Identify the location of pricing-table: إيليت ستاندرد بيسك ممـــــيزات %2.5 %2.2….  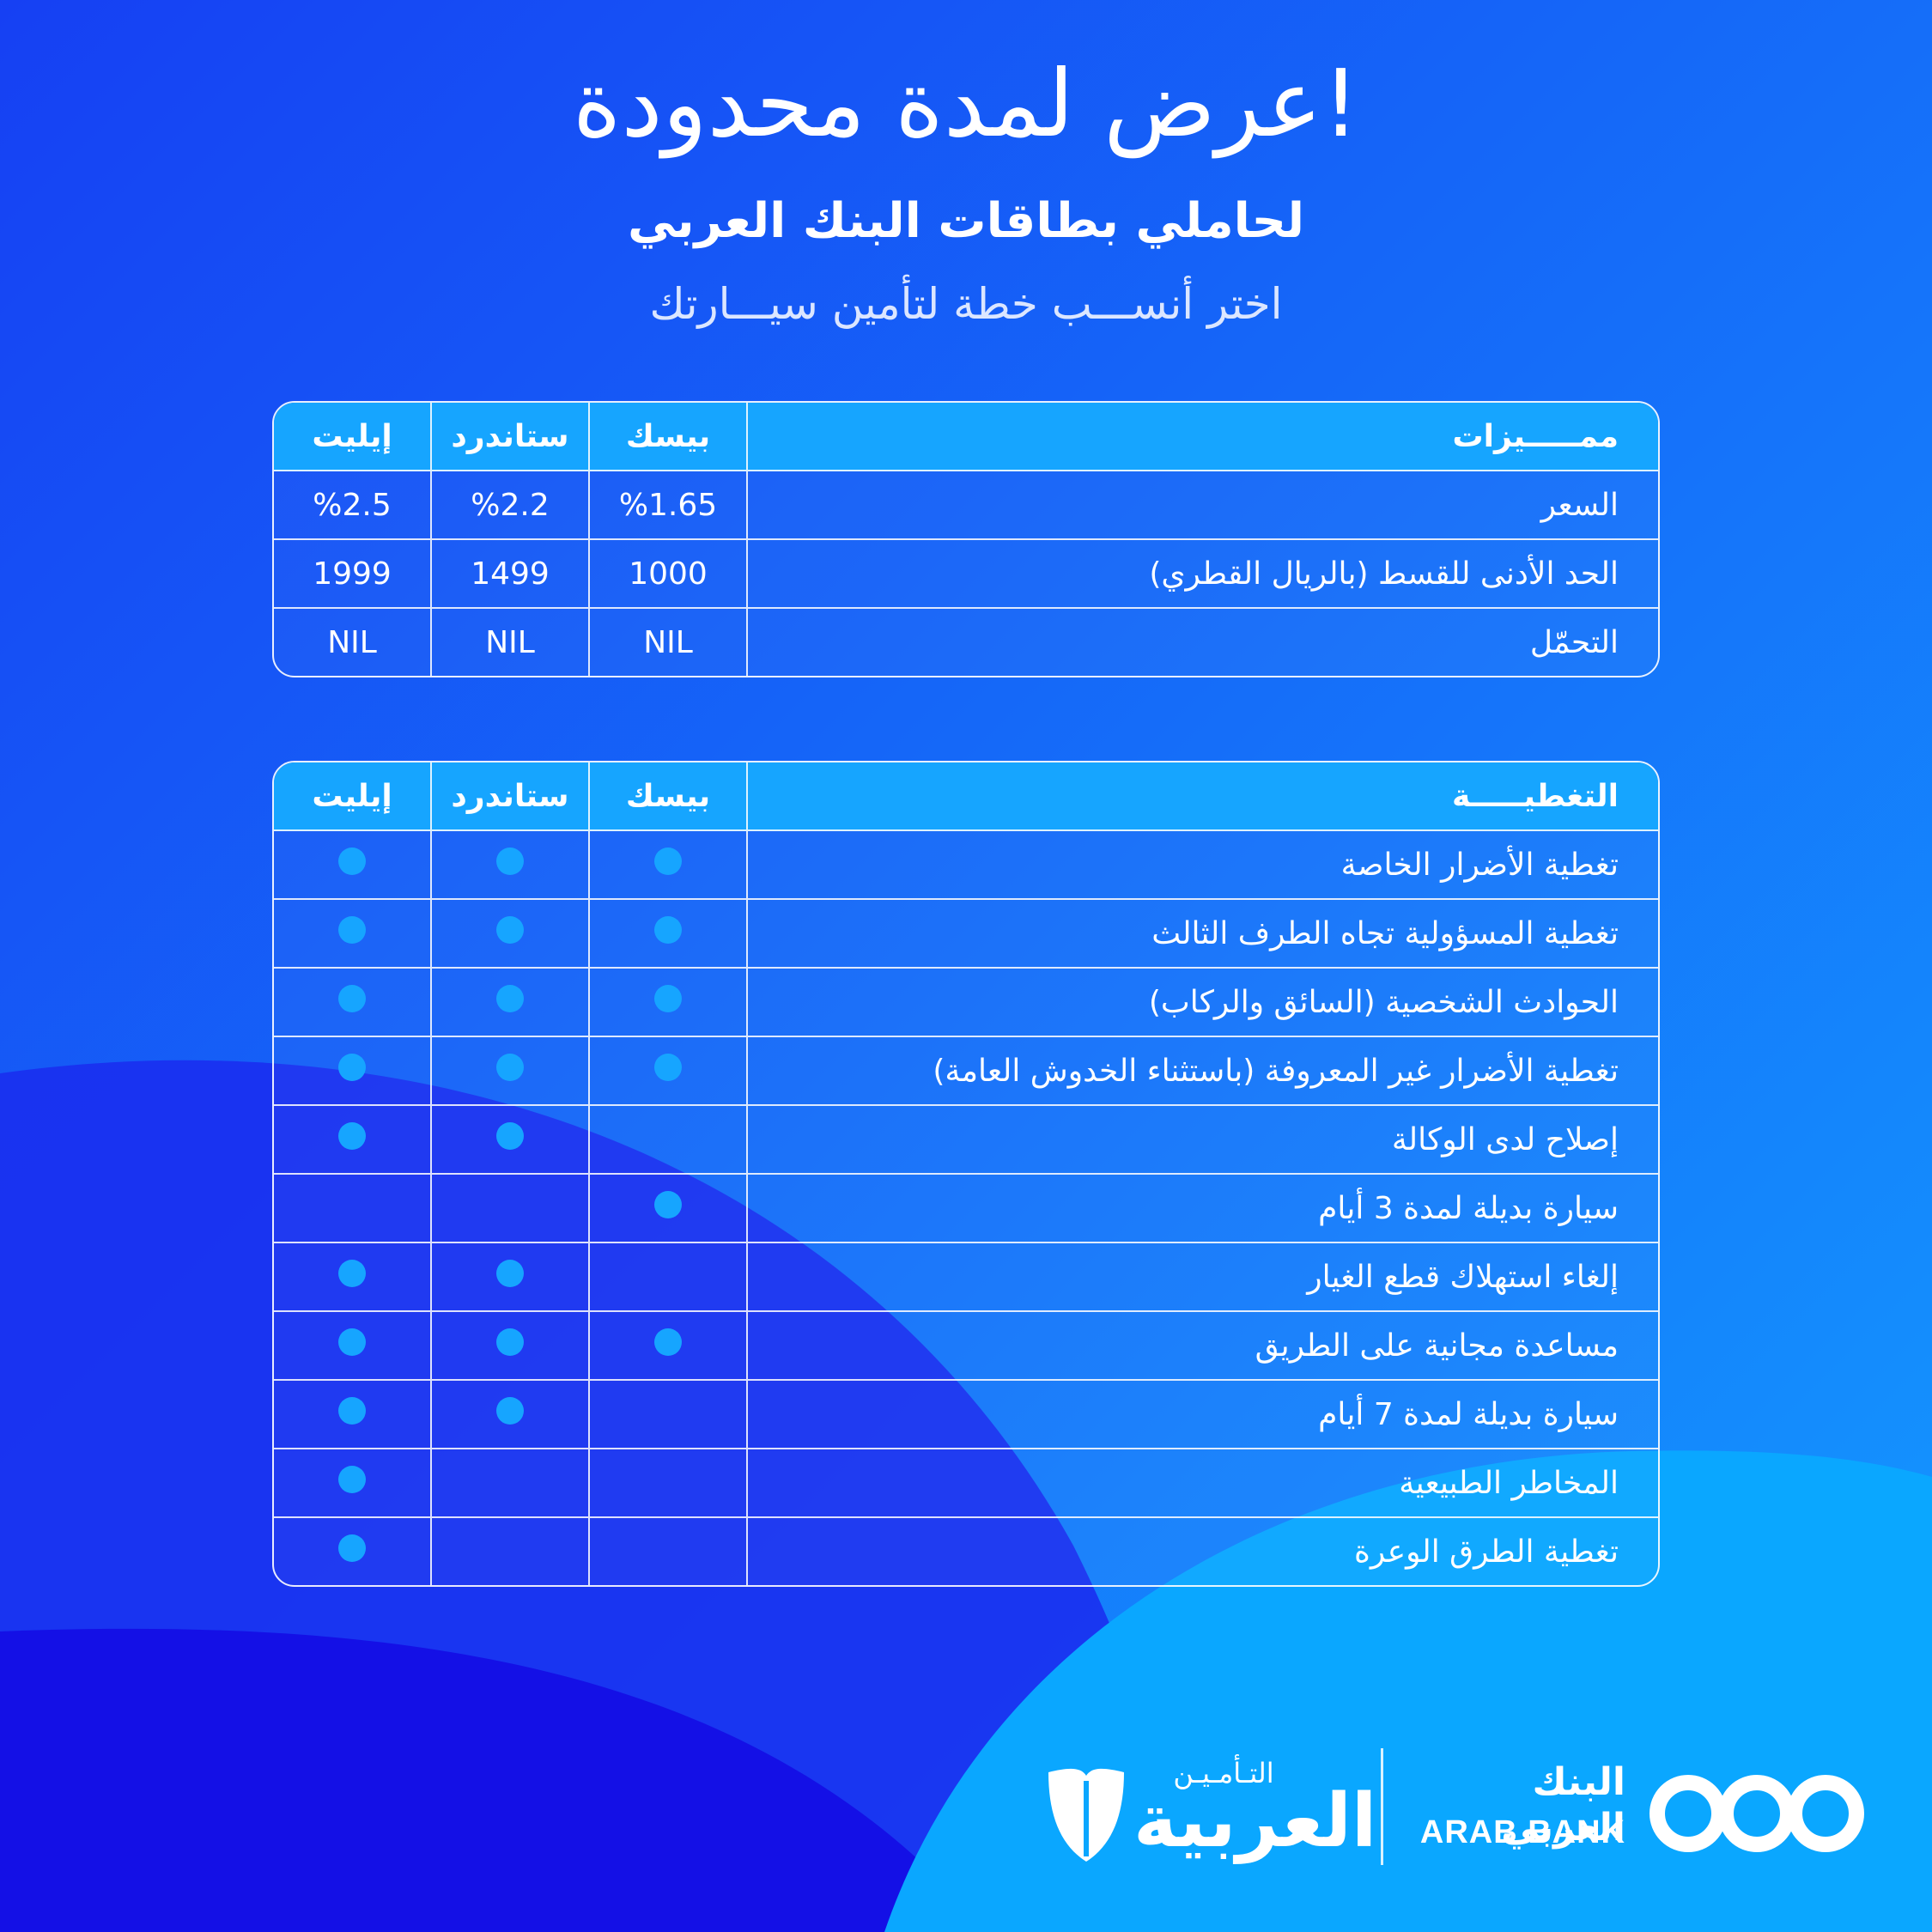
(966, 539).